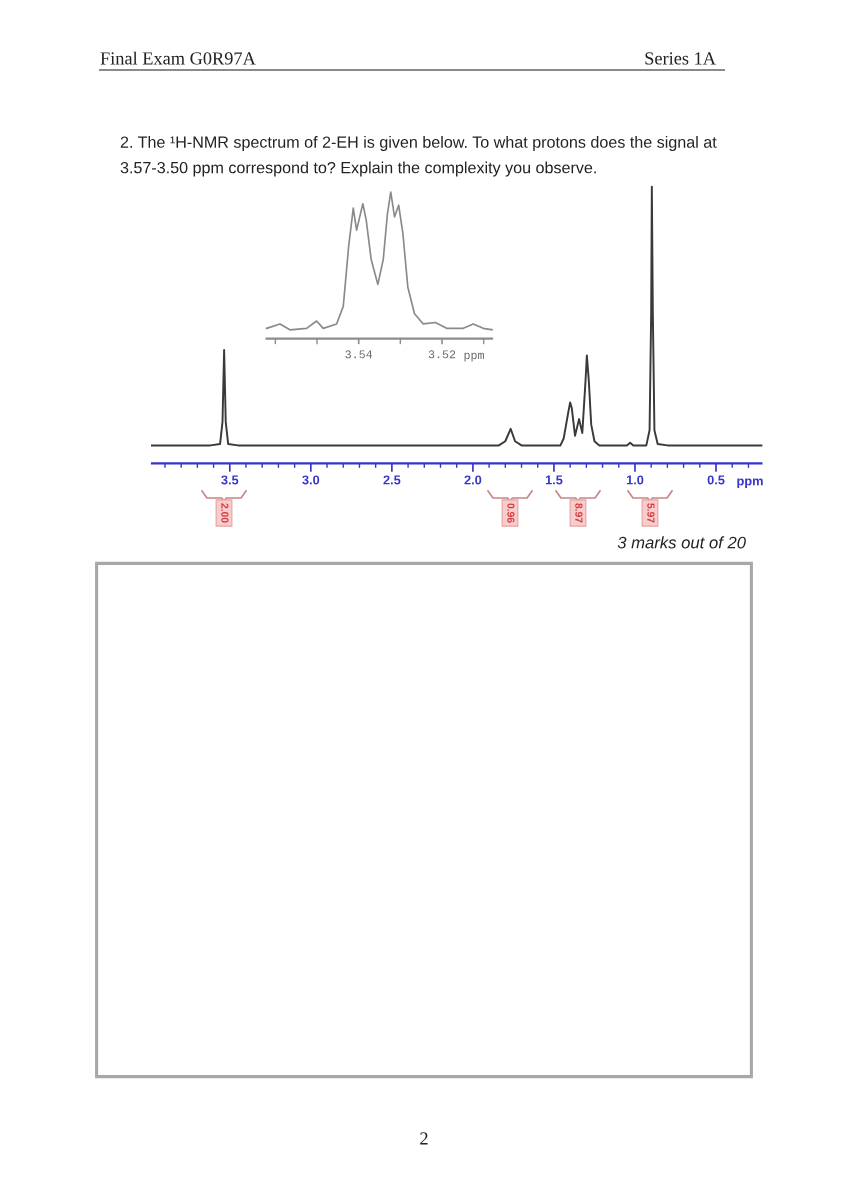 Image resolution: width=848 pixels, height=1200 pixels. What do you see at coordinates (681, 542) in the screenshot?
I see `text: 3 marks out of 20` at bounding box center [681, 542].